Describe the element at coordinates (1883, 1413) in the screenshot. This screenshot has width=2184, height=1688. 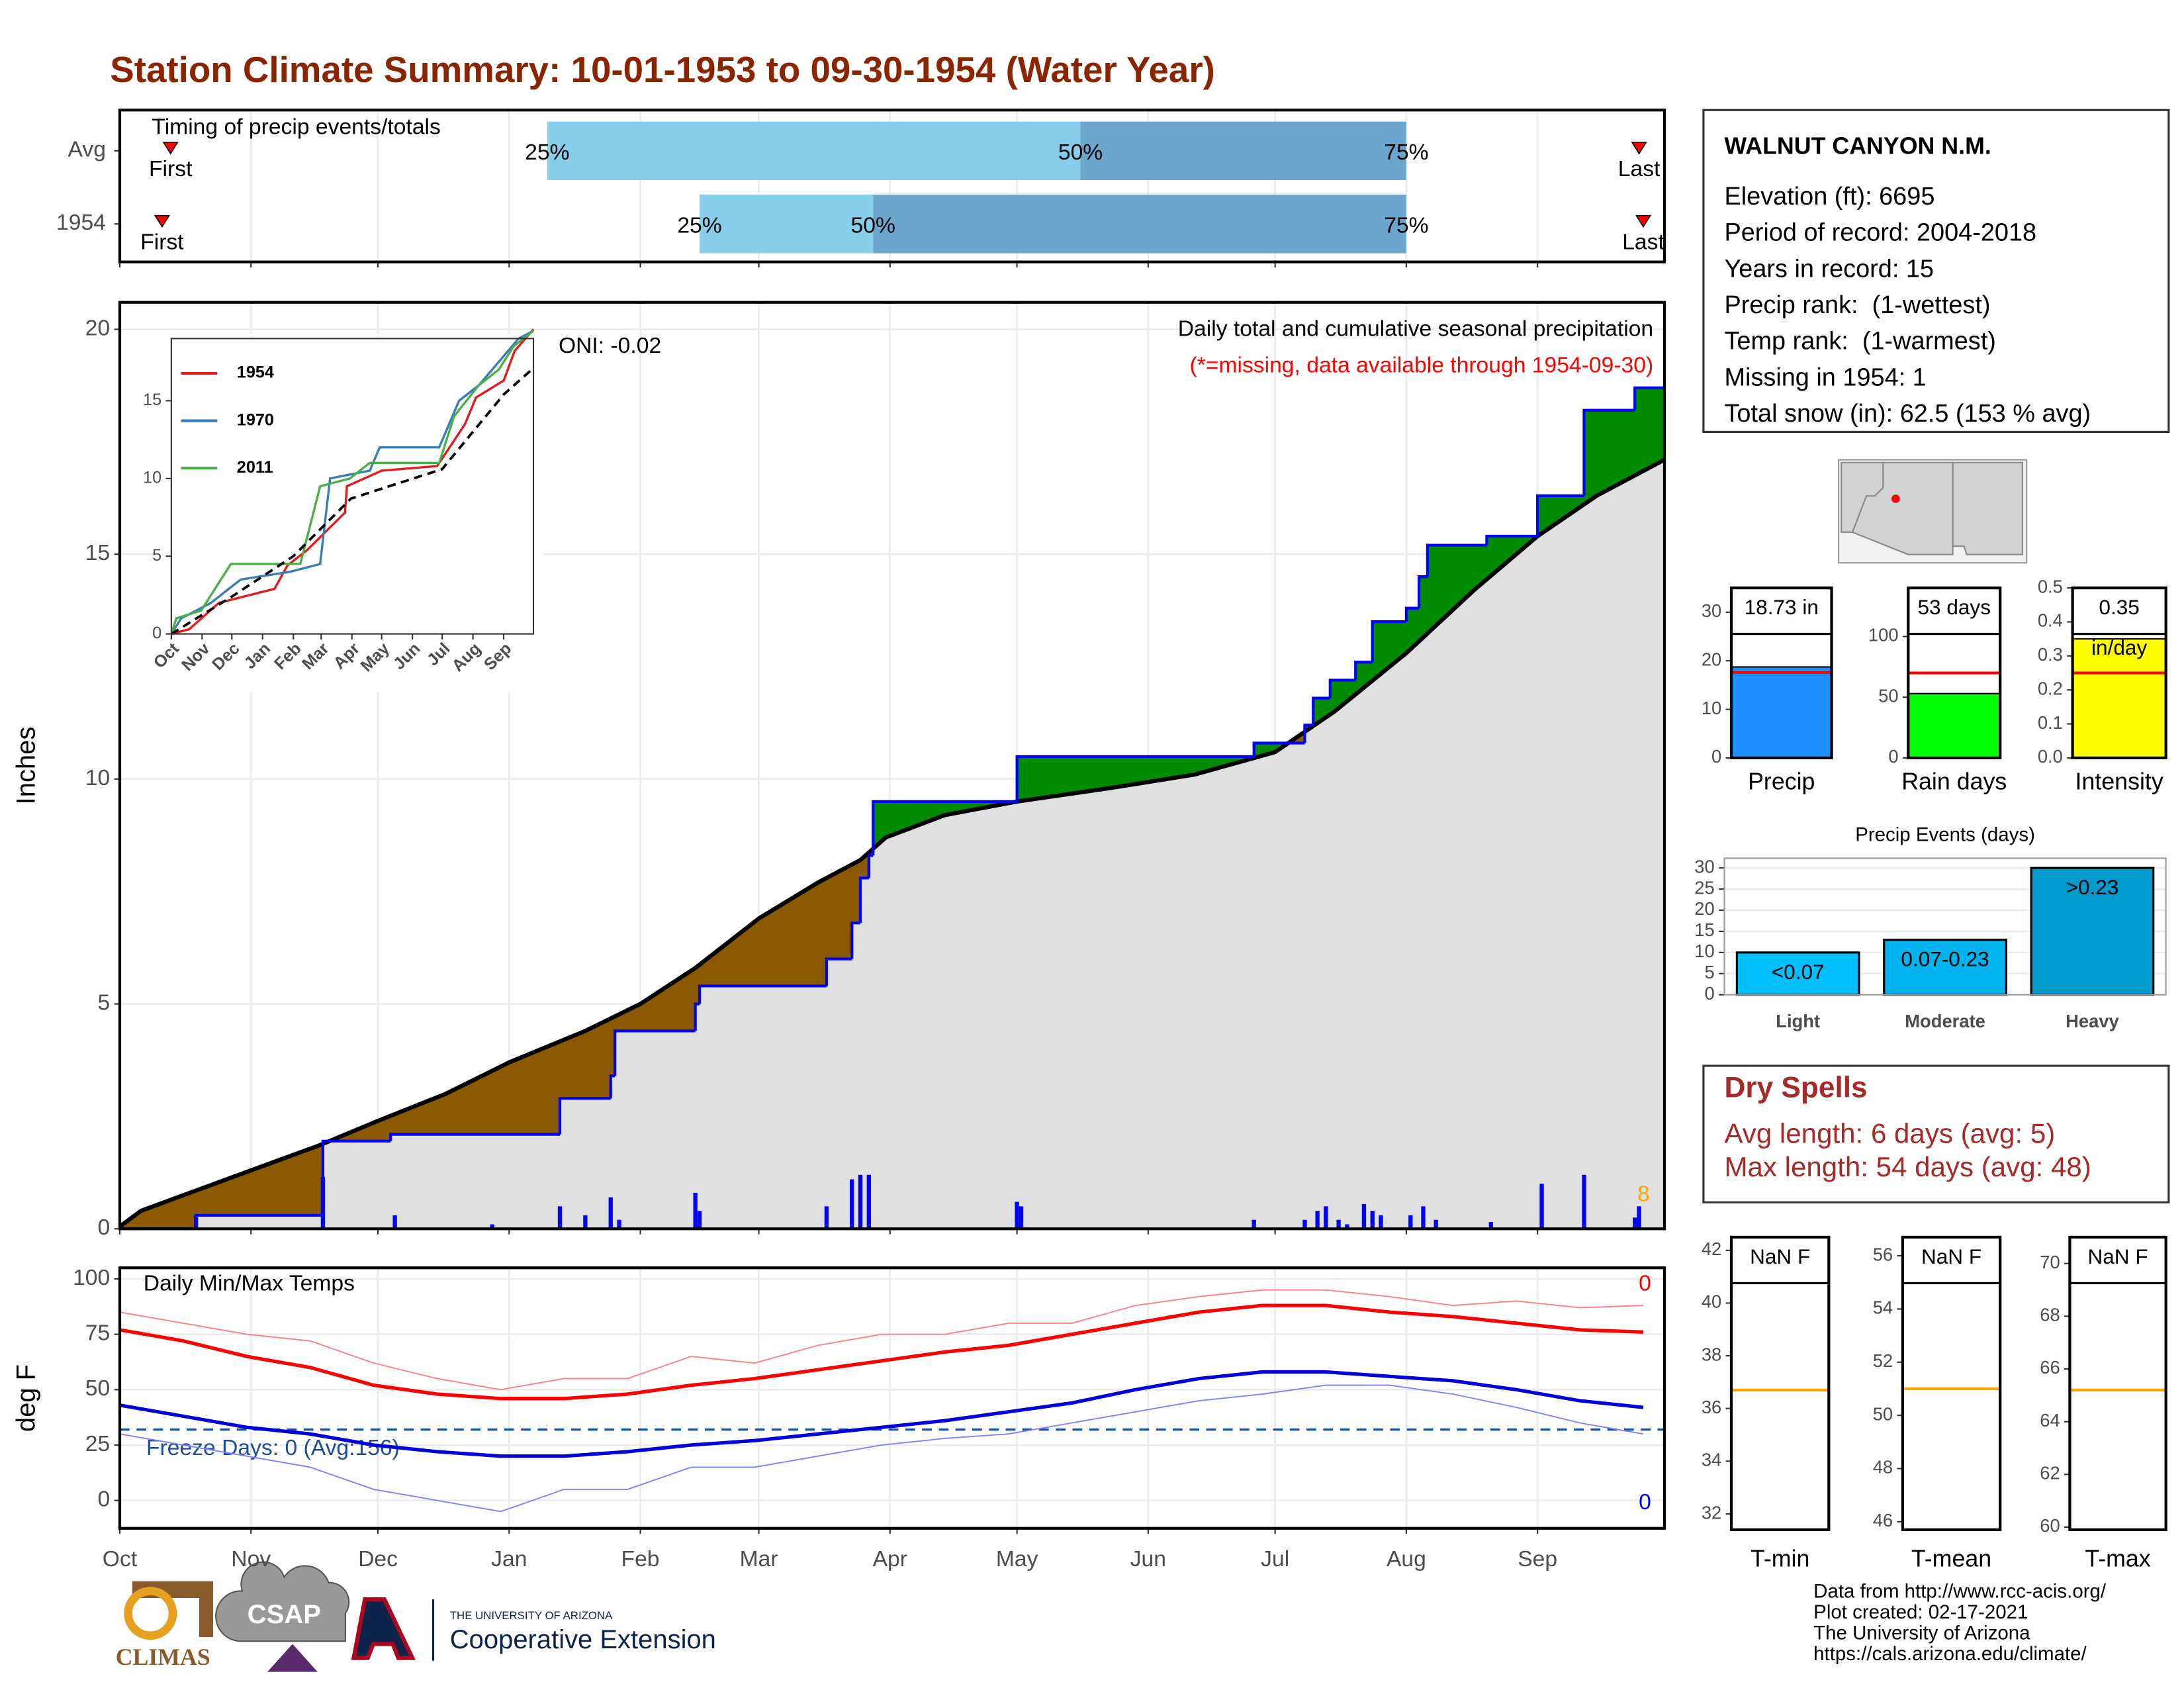
I see `y-tick-label: 50` at that location.